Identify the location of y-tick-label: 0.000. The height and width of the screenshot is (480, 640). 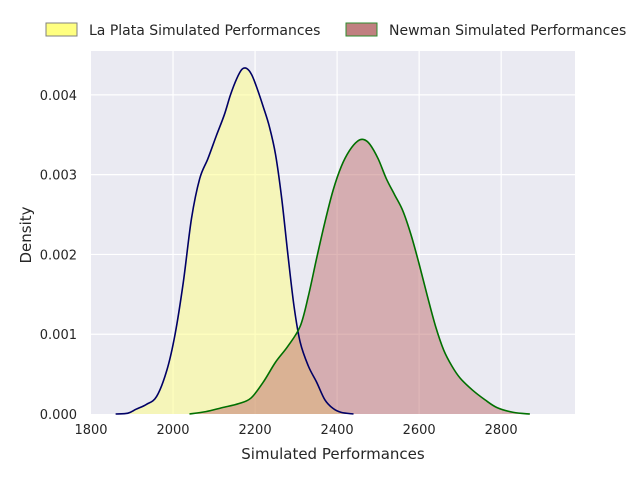
(58, 415).